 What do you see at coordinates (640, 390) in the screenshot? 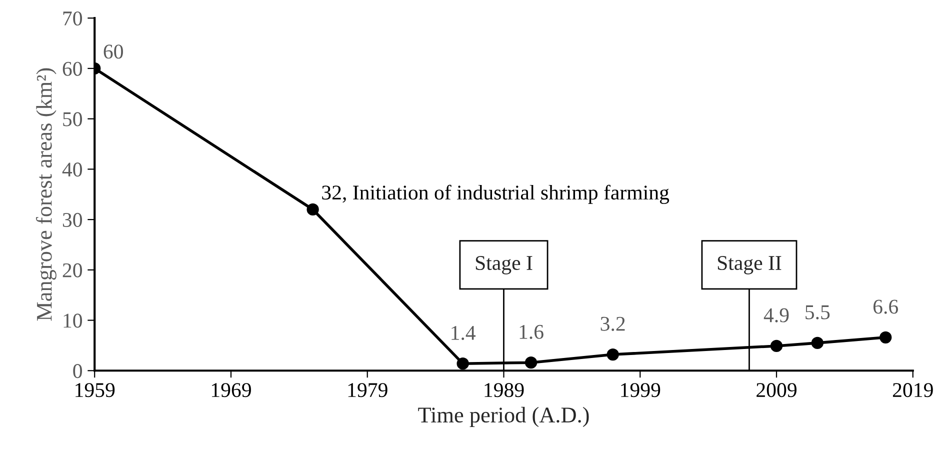
I see `x-tick-label: 1999` at bounding box center [640, 390].